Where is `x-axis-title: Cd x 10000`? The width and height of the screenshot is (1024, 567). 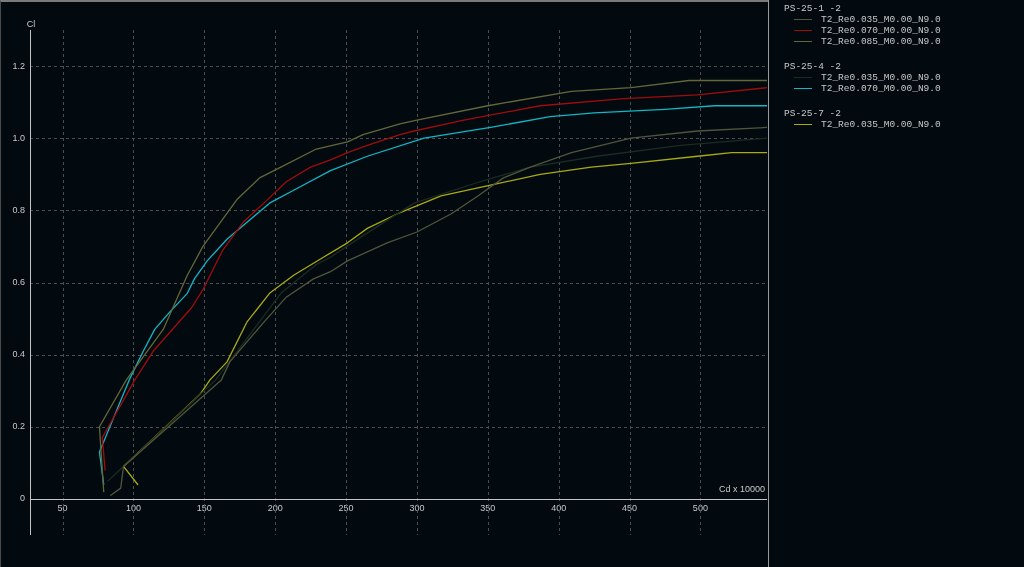 x-axis-title: Cd x 10000 is located at coordinates (741, 488).